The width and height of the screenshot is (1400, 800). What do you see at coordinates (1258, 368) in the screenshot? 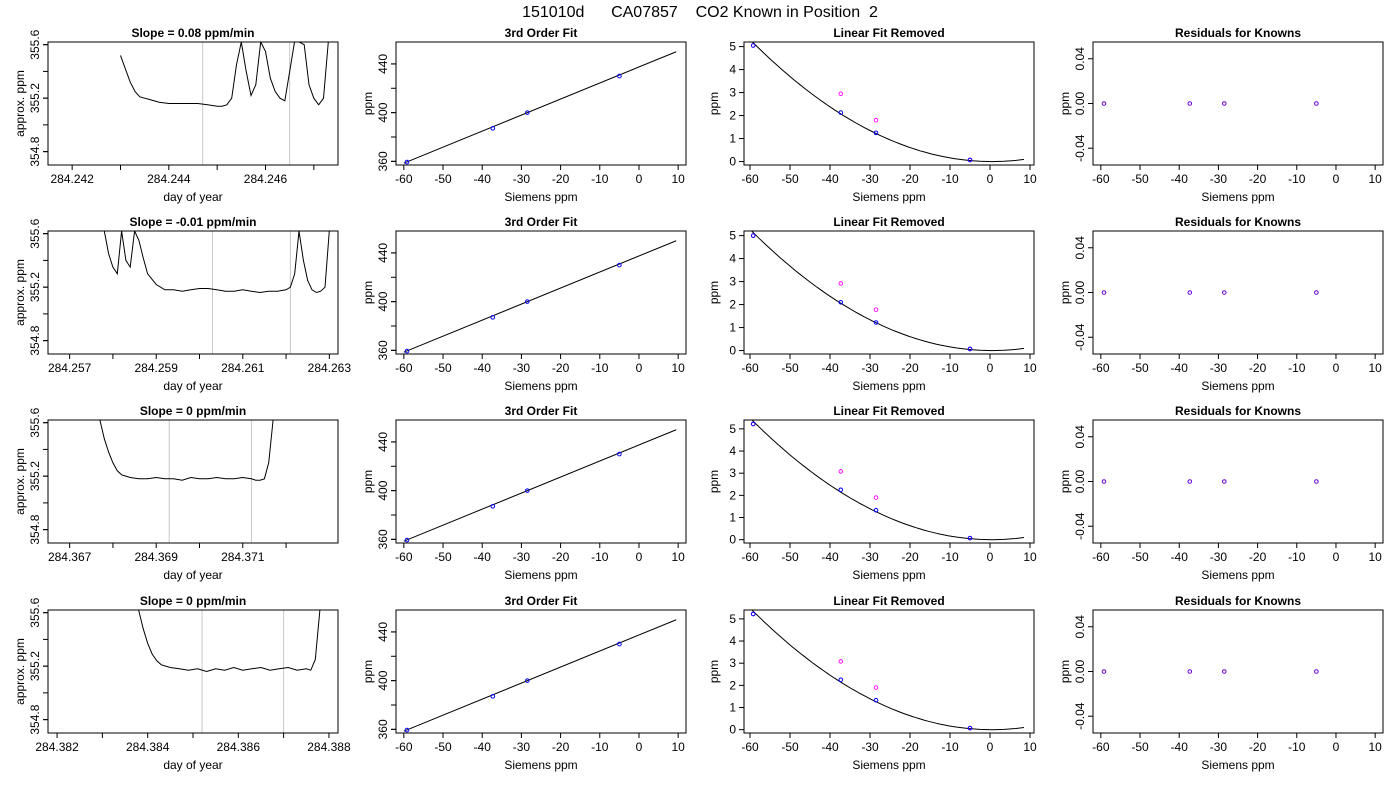
I see `x-tick-label: -20` at bounding box center [1258, 368].